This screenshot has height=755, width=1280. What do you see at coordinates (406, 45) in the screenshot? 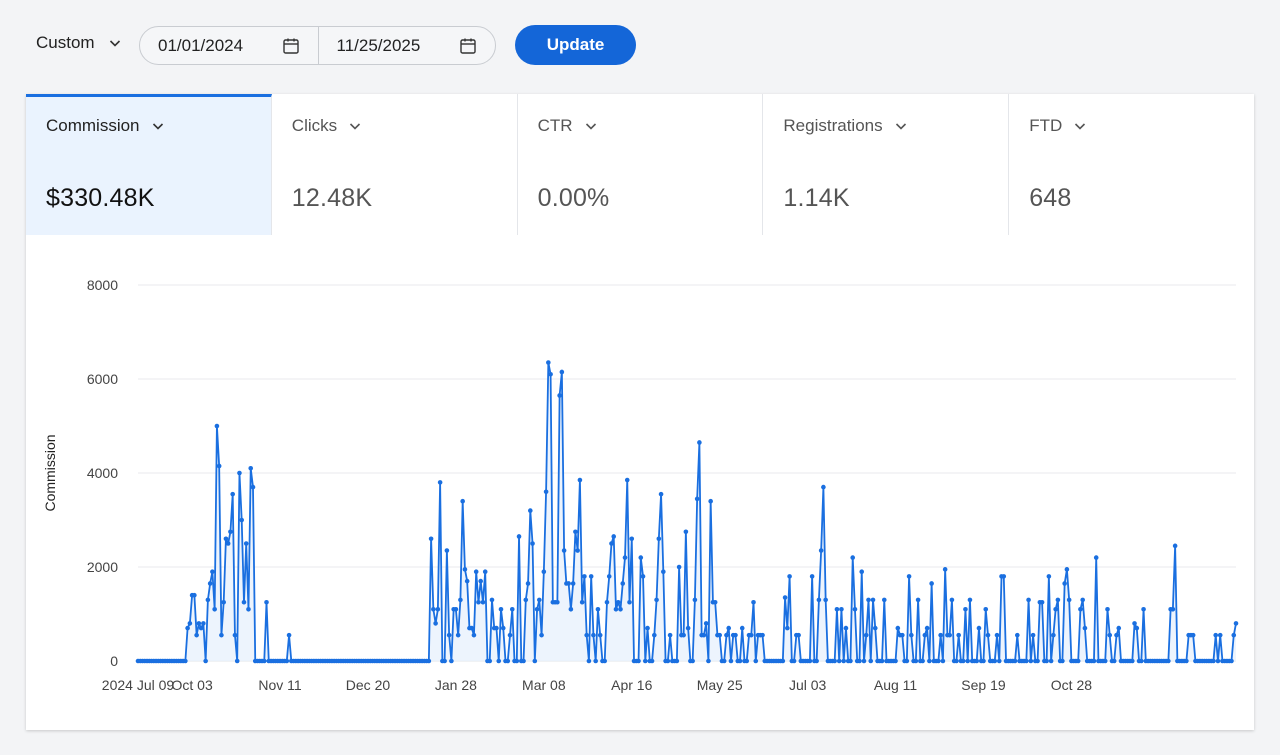
I see `end-date-field: 11/25/2025` at bounding box center [406, 45].